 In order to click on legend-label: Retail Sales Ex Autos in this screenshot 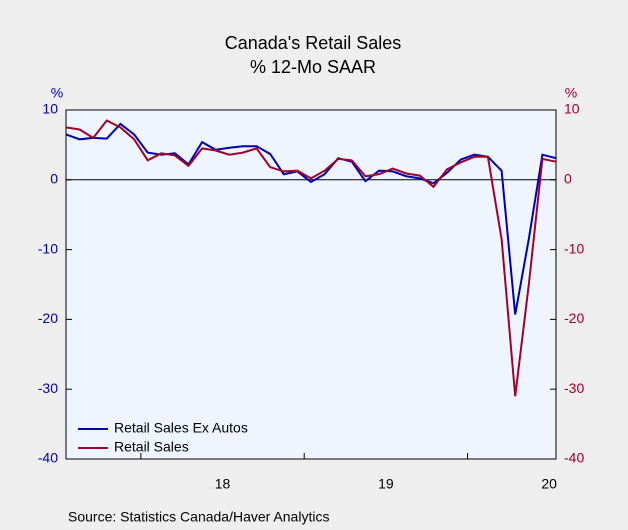, I will do `click(181, 428)`.